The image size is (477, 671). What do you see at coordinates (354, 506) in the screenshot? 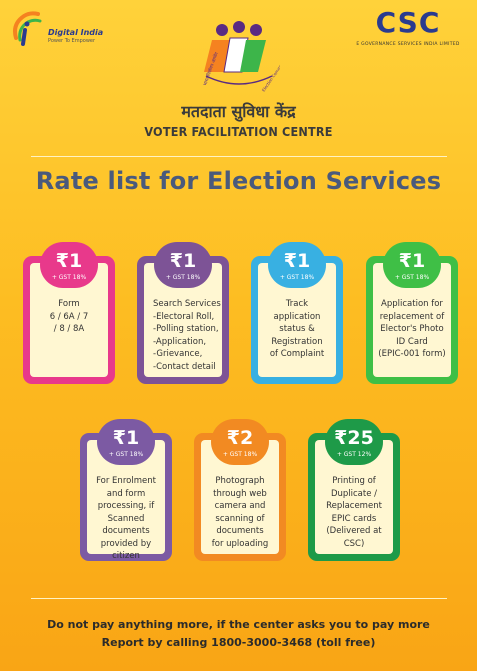
I see `service-description-line: Replacement` at bounding box center [354, 506].